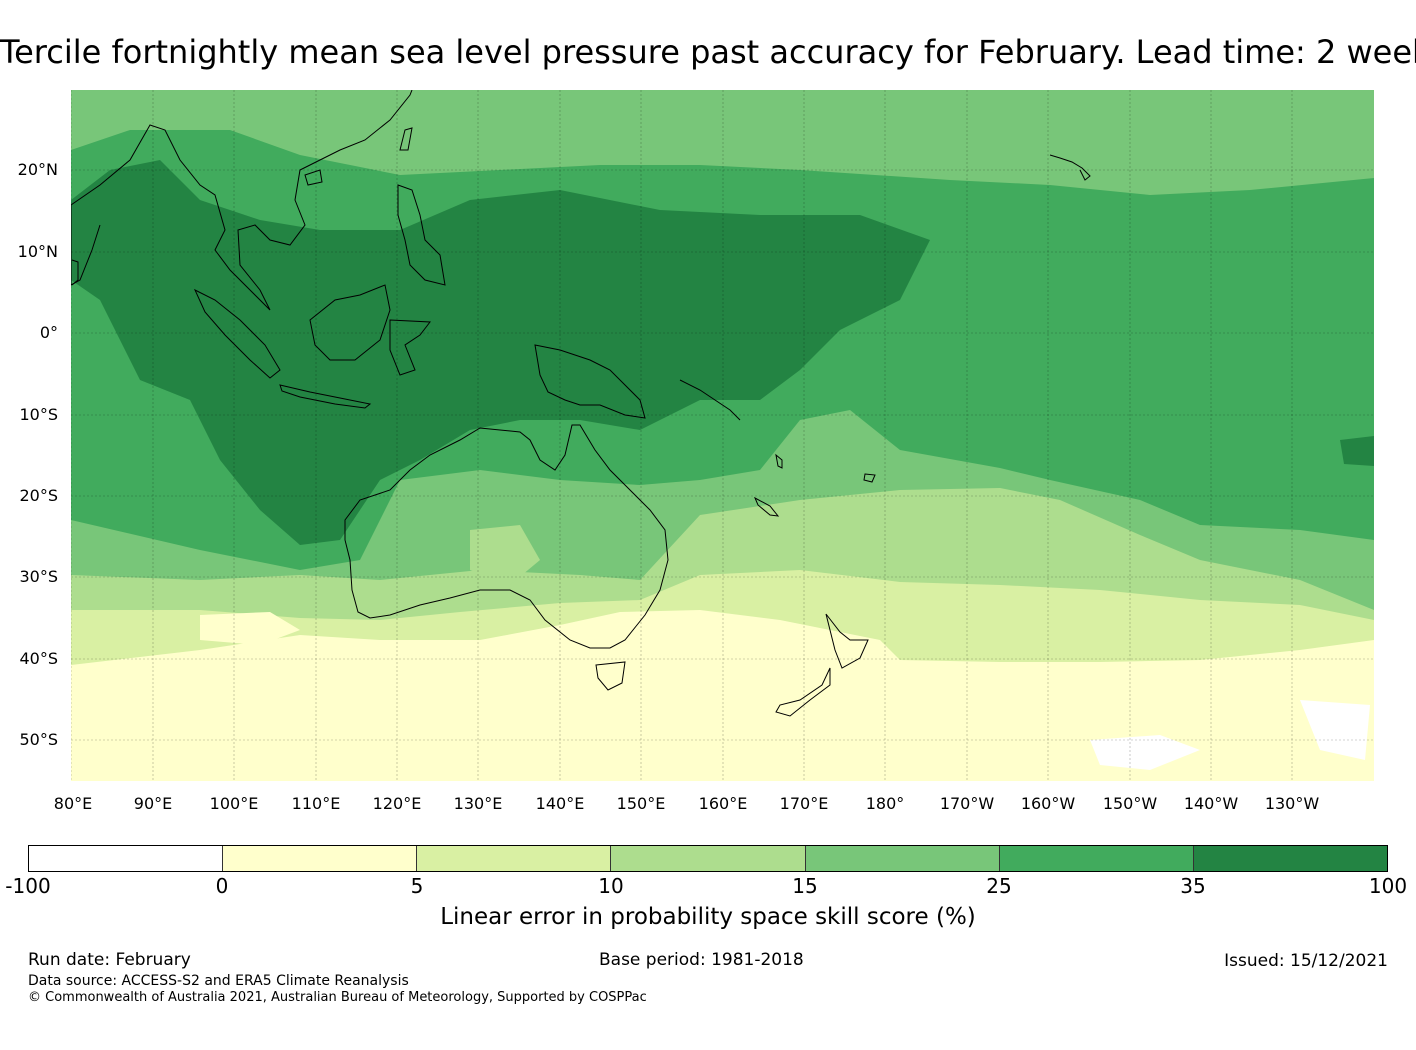  Describe the element at coordinates (410, 347) in the screenshot. I see `coast-sulawesi` at that location.